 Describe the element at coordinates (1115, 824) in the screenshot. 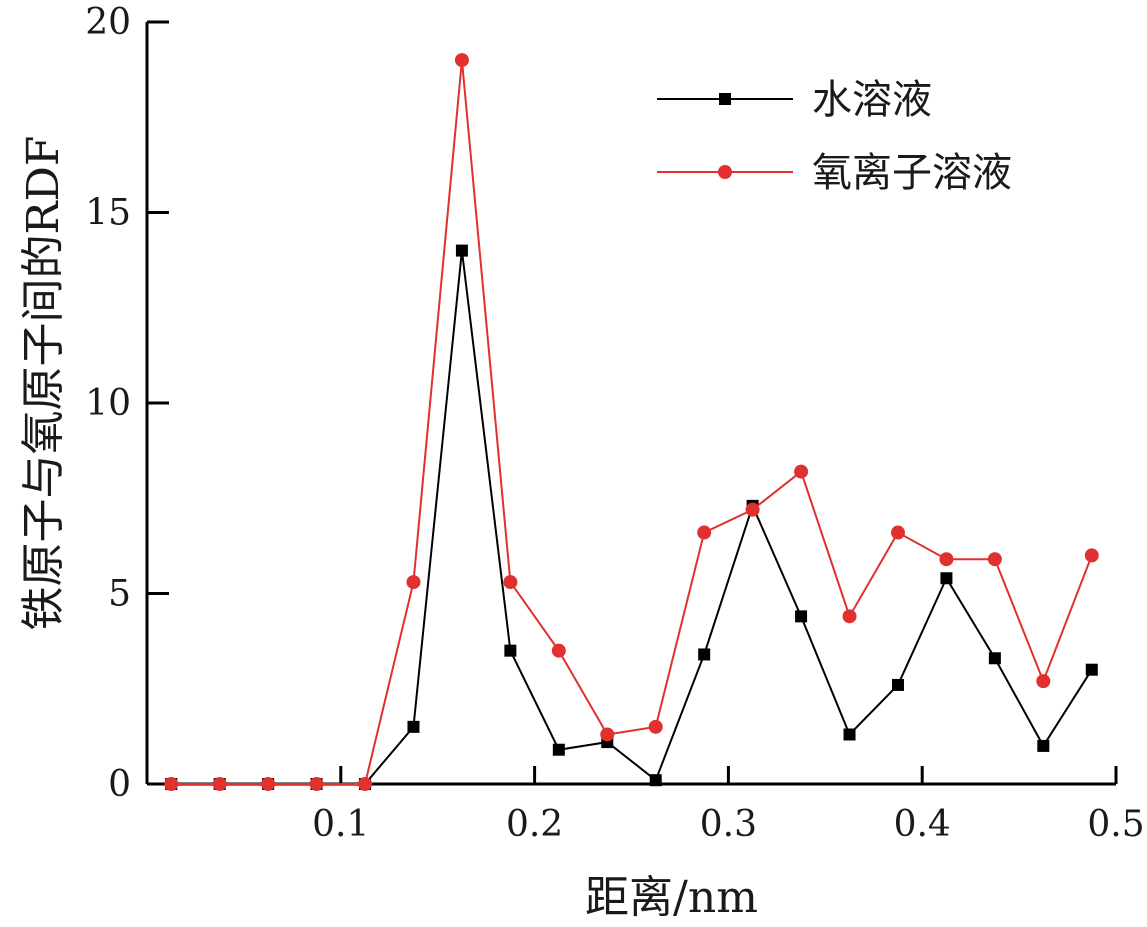

I see `x-tick-label: 0.5` at that location.